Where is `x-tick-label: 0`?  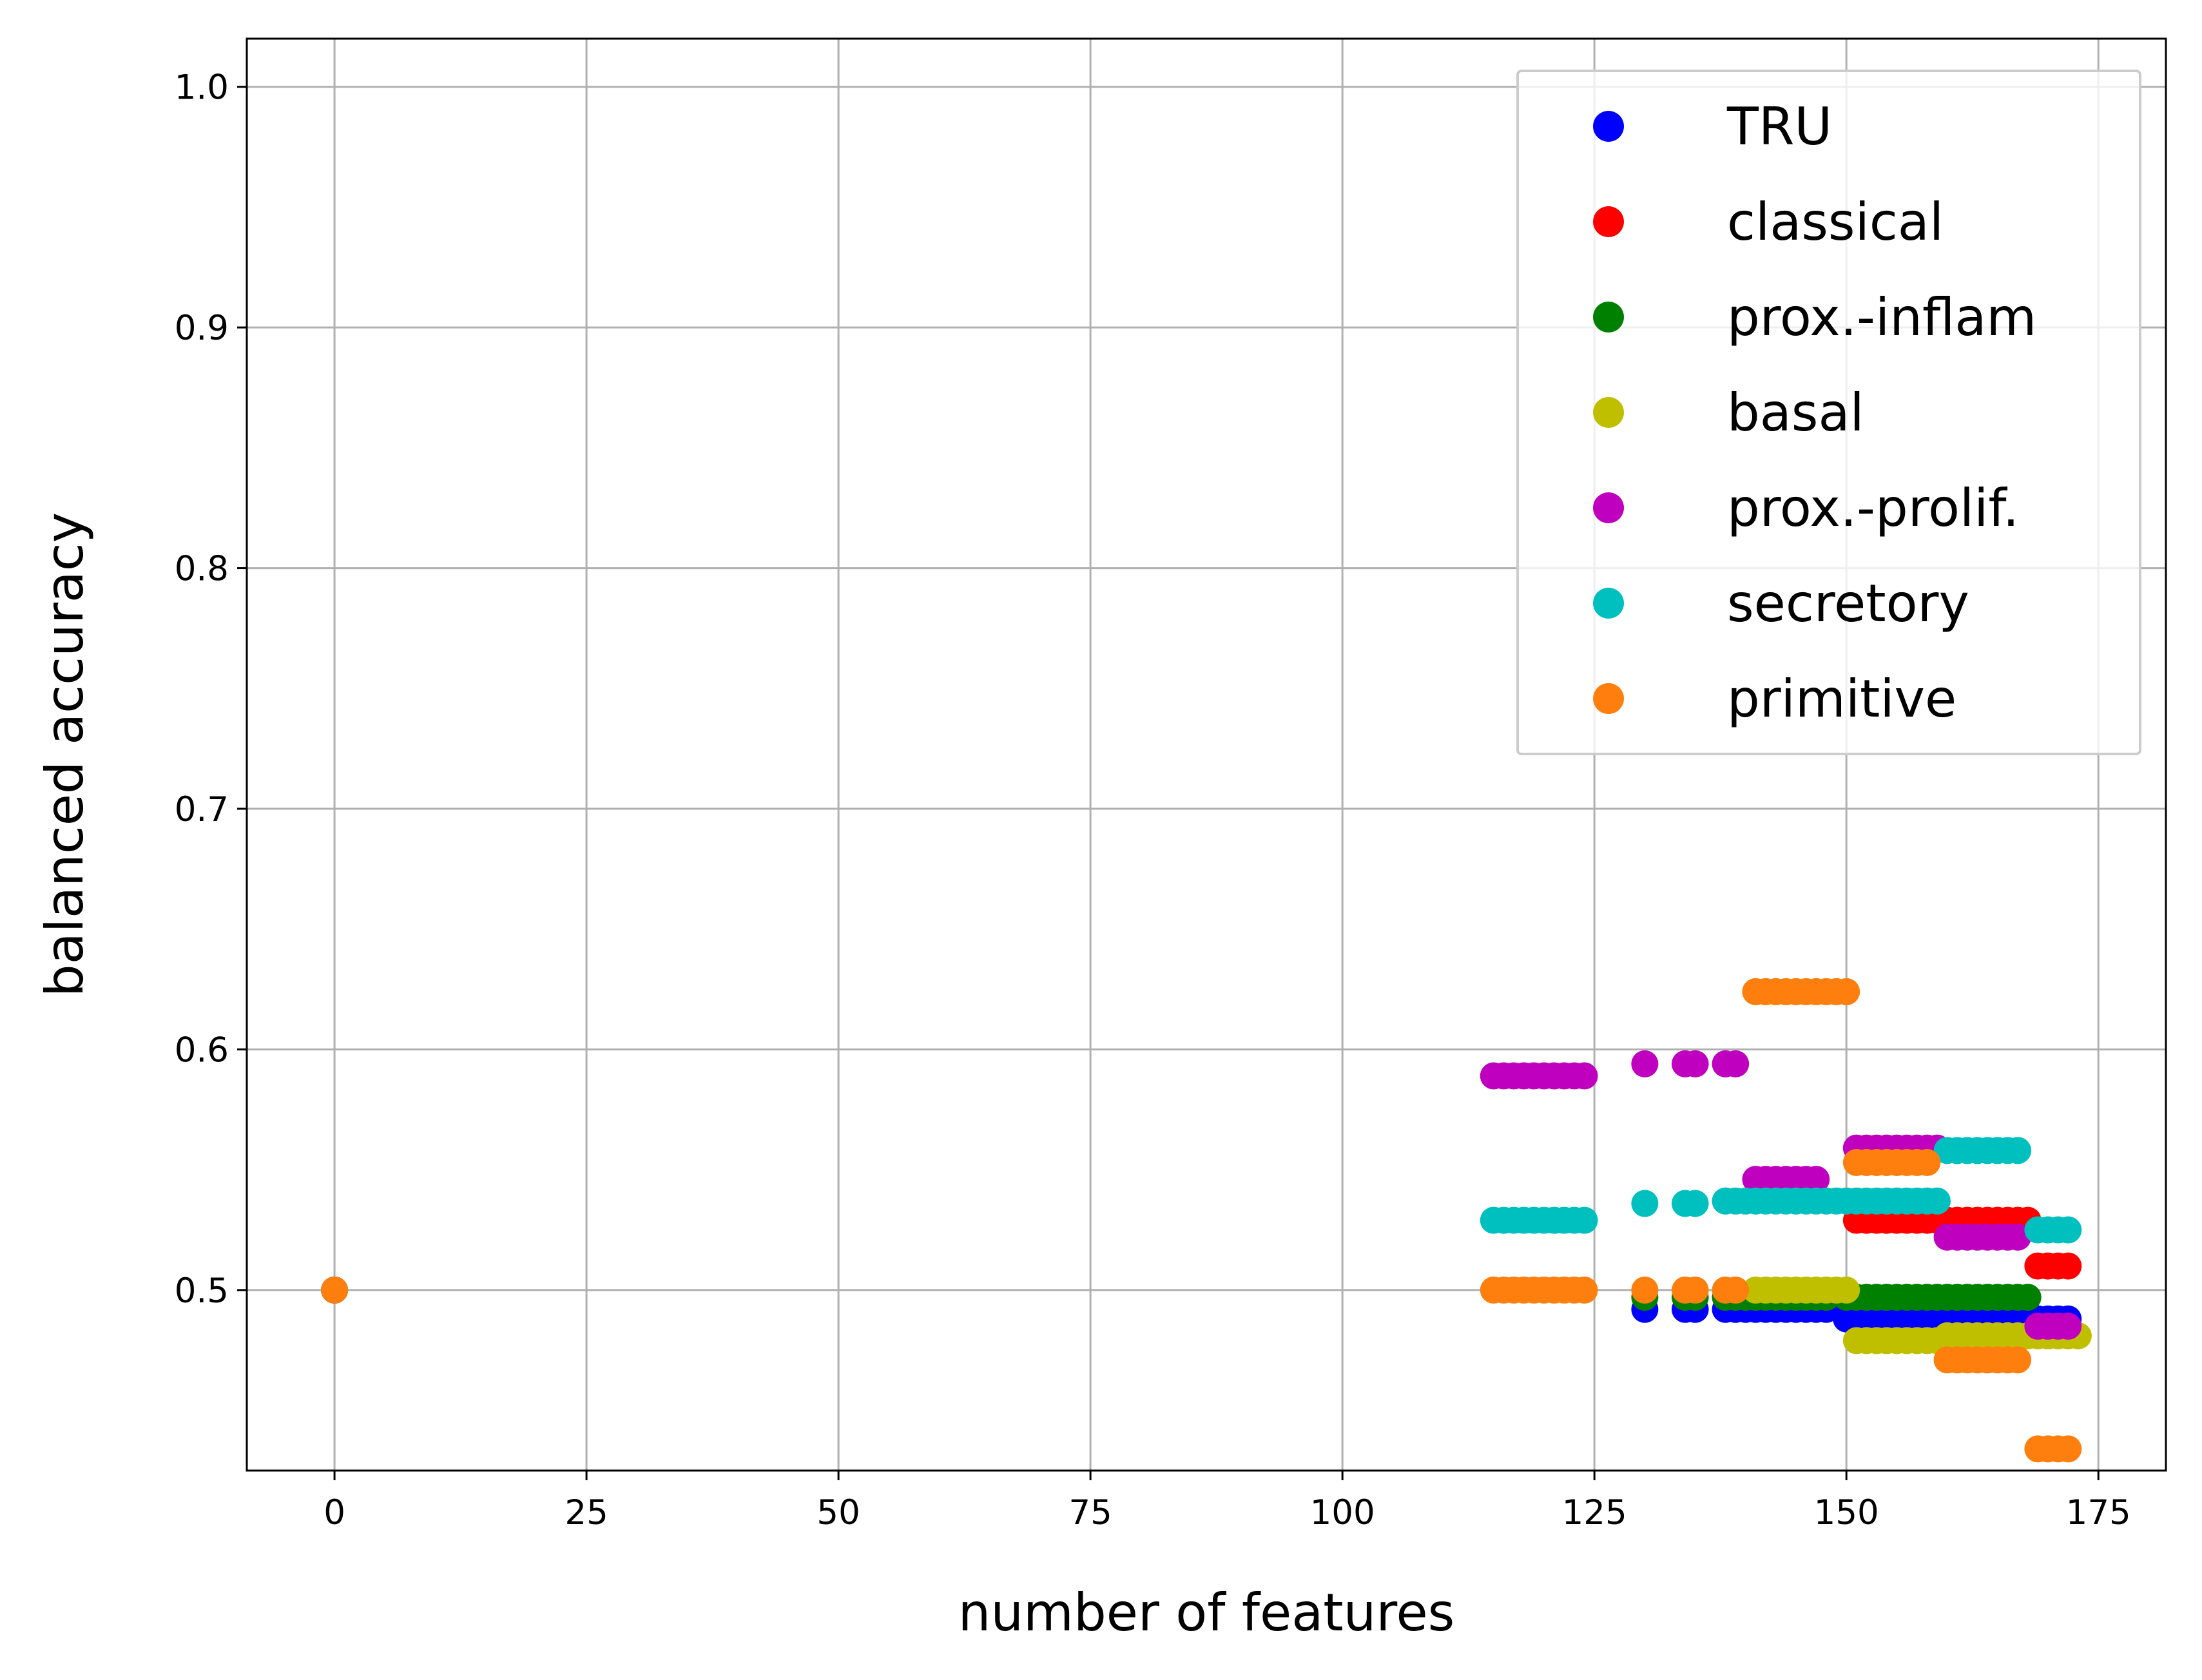
x-tick-label: 0 is located at coordinates (334, 1513).